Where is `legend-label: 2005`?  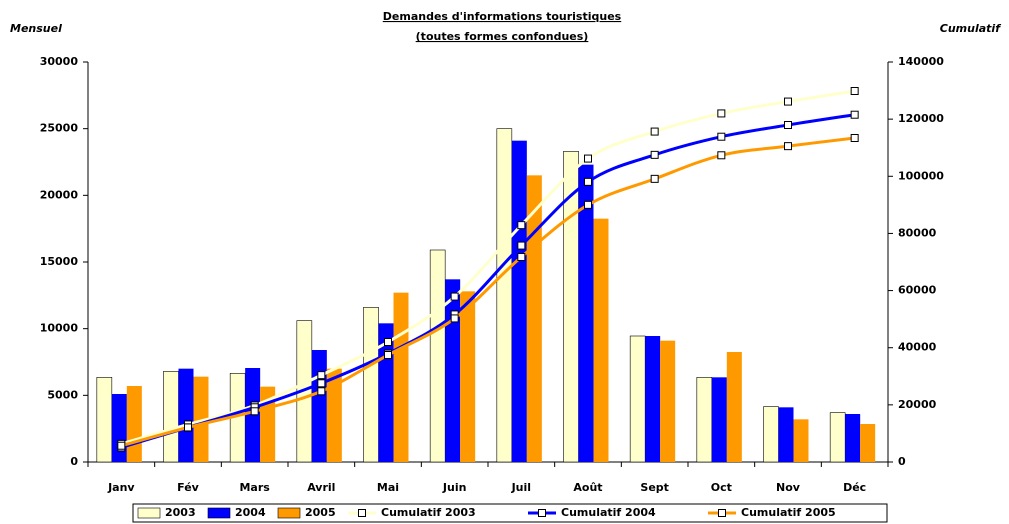
legend-label: 2005 is located at coordinates (320, 512).